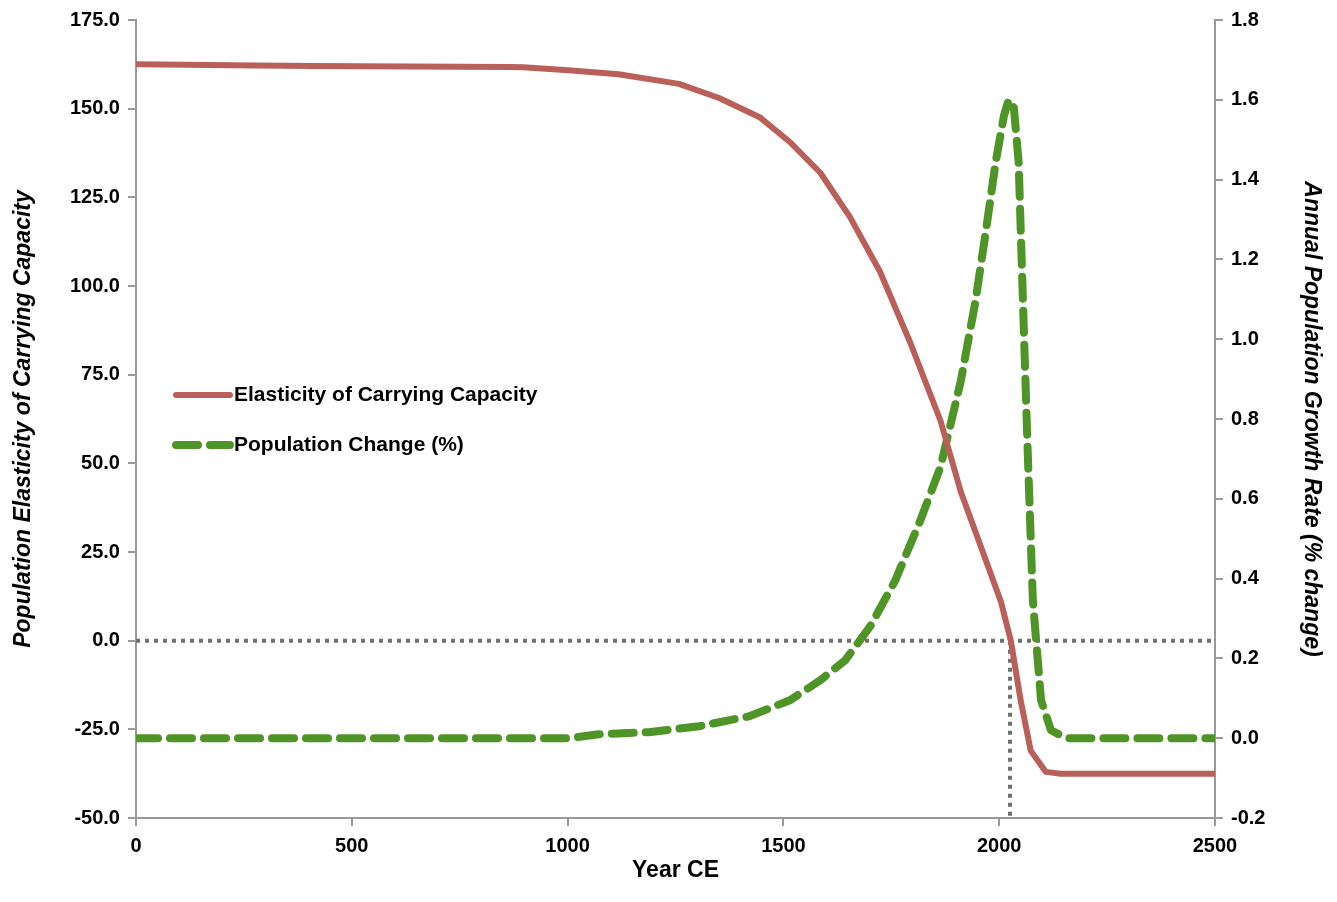 Image resolution: width=1337 pixels, height=902 pixels. What do you see at coordinates (94, 284) in the screenshot?
I see `y-tick-label: 100.0` at bounding box center [94, 284].